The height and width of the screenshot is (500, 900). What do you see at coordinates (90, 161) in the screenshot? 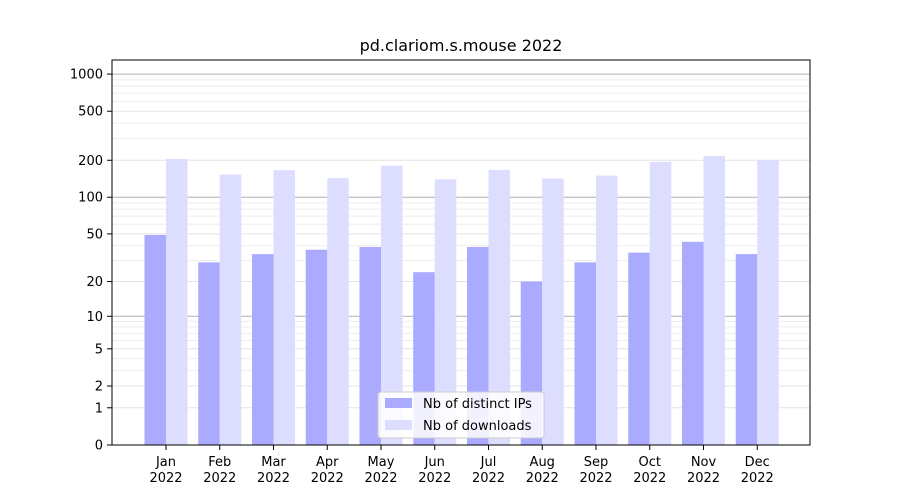
I see `y-tick-label: 200` at bounding box center [90, 161].